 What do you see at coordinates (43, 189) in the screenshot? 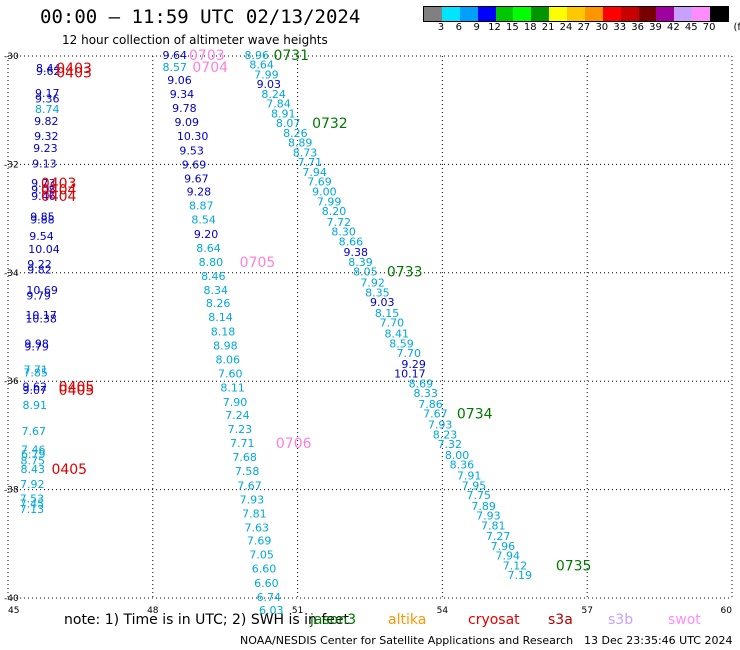
I see `wave-height-value: 9.08` at bounding box center [43, 189].